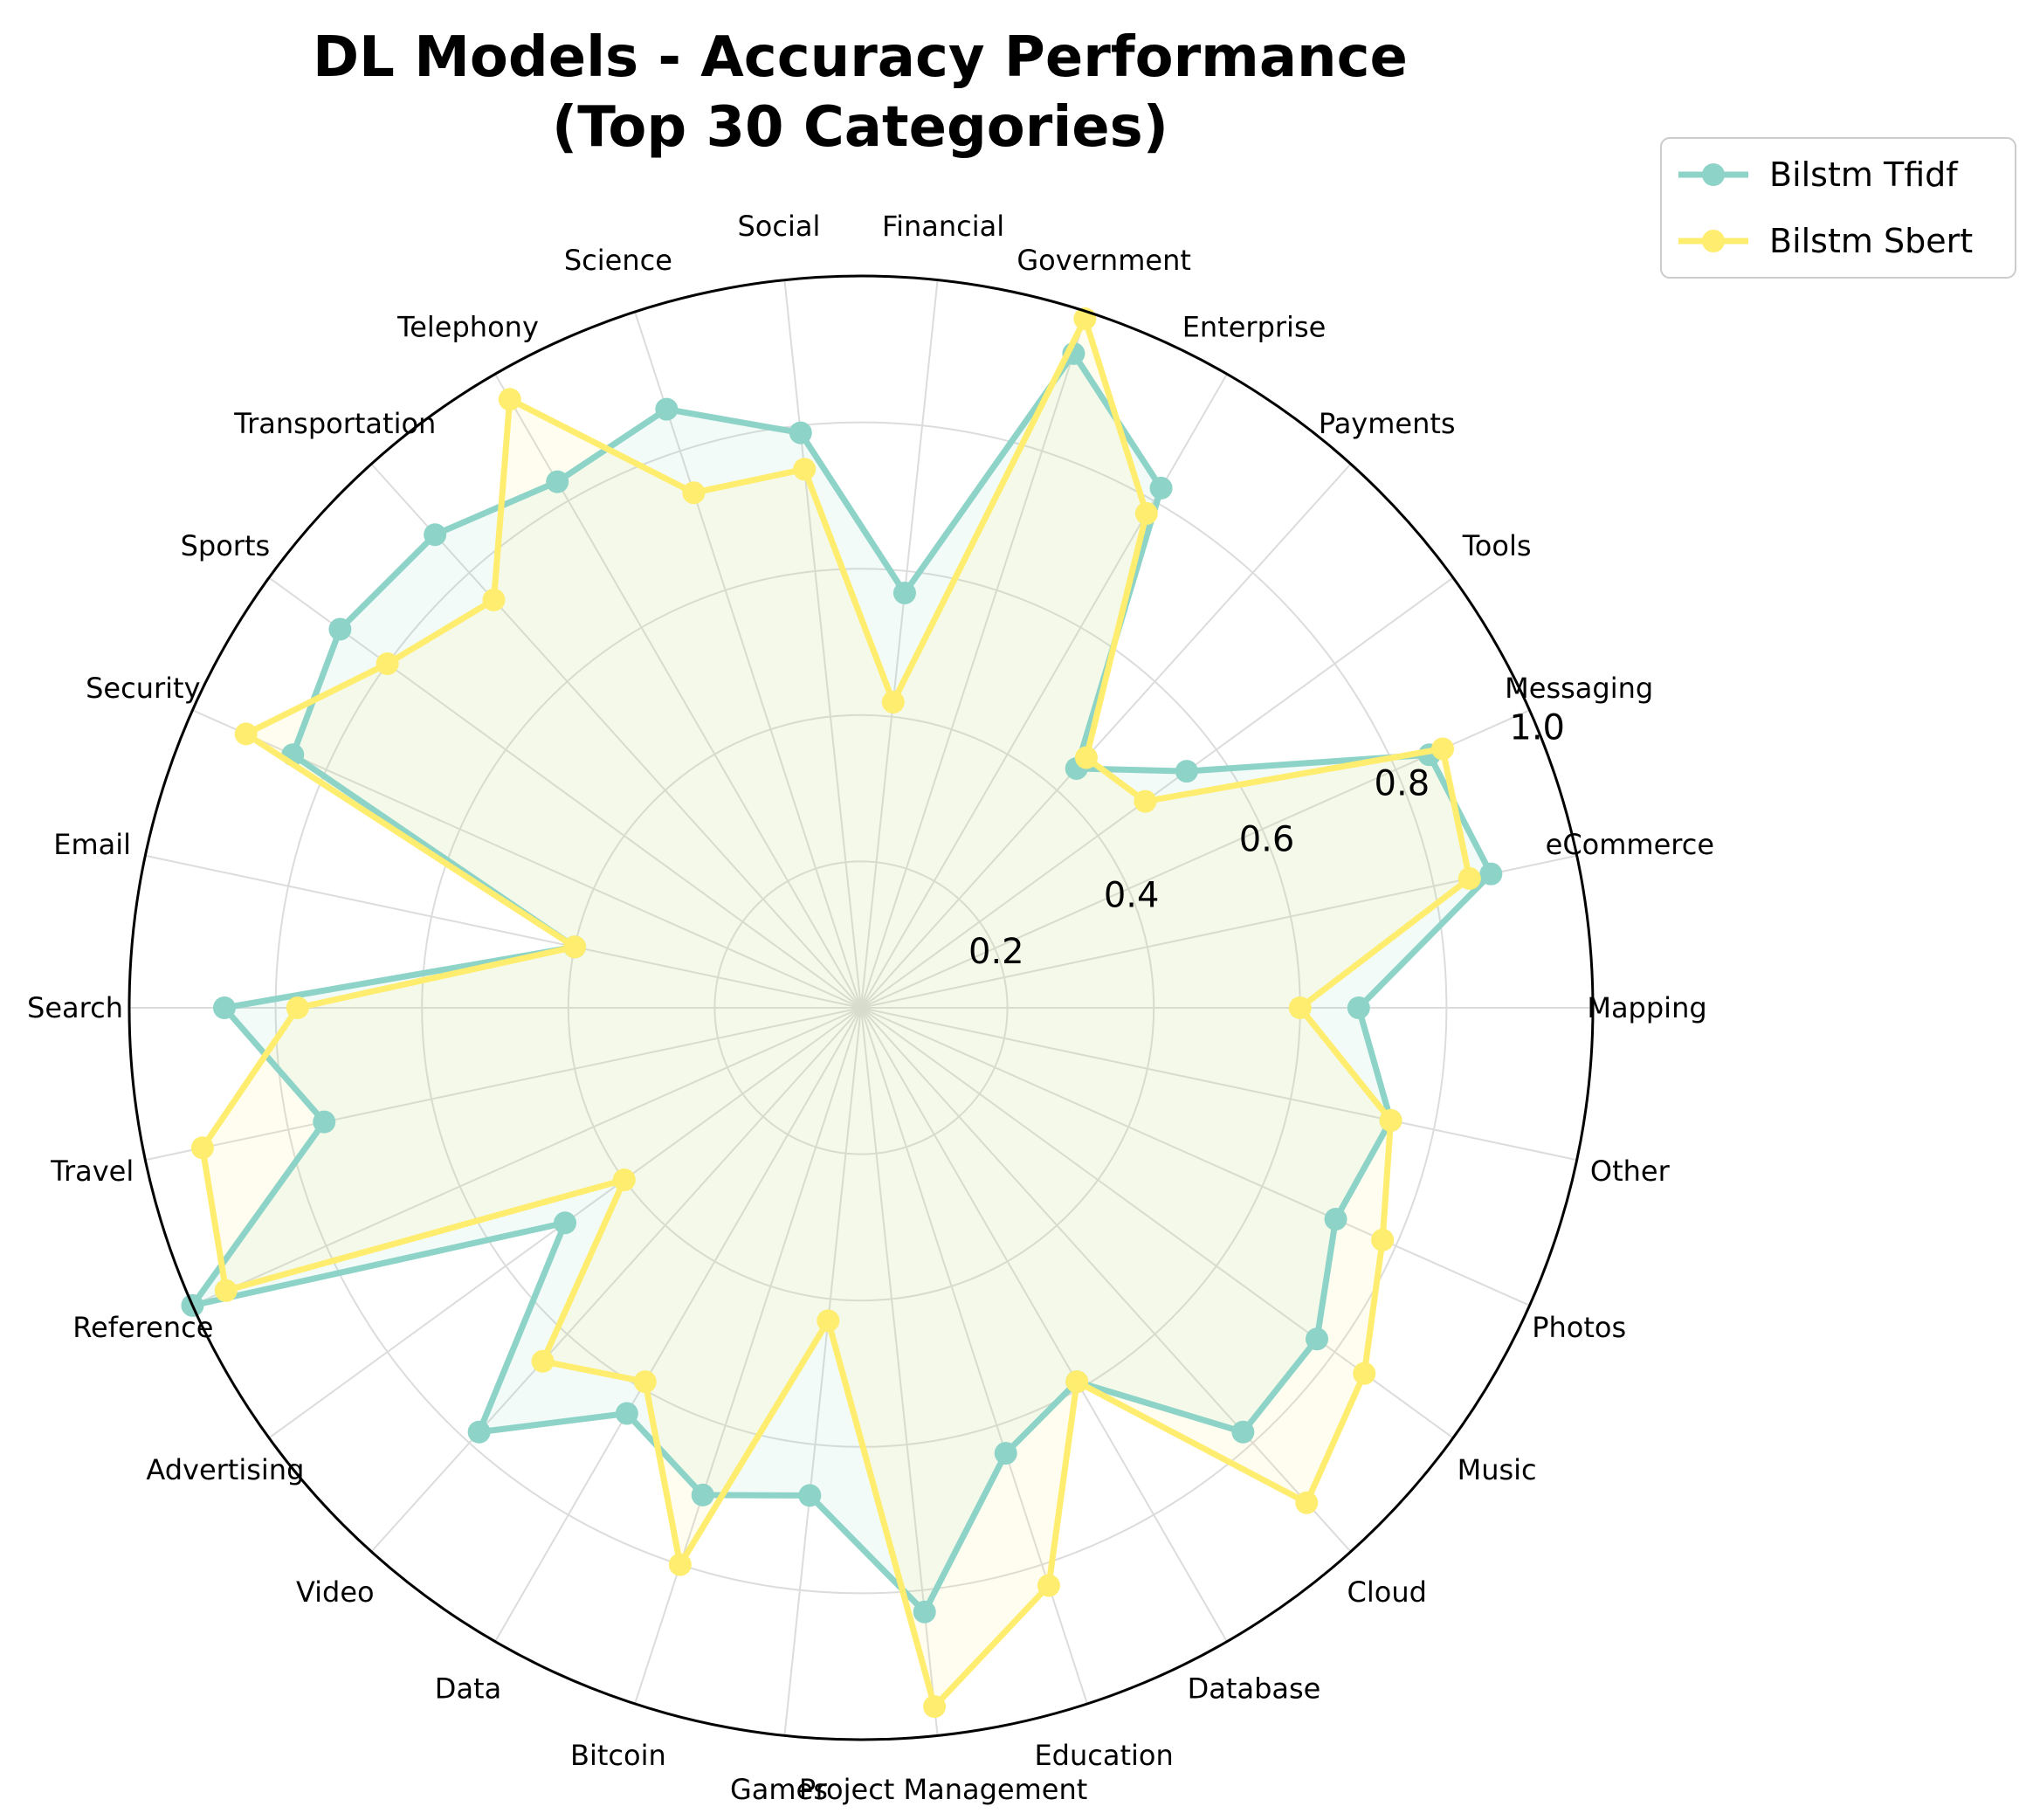 The width and height of the screenshot is (2033, 1820). What do you see at coordinates (527, 1156) in the screenshot?
I see `grid-spoke-reference` at bounding box center [527, 1156].